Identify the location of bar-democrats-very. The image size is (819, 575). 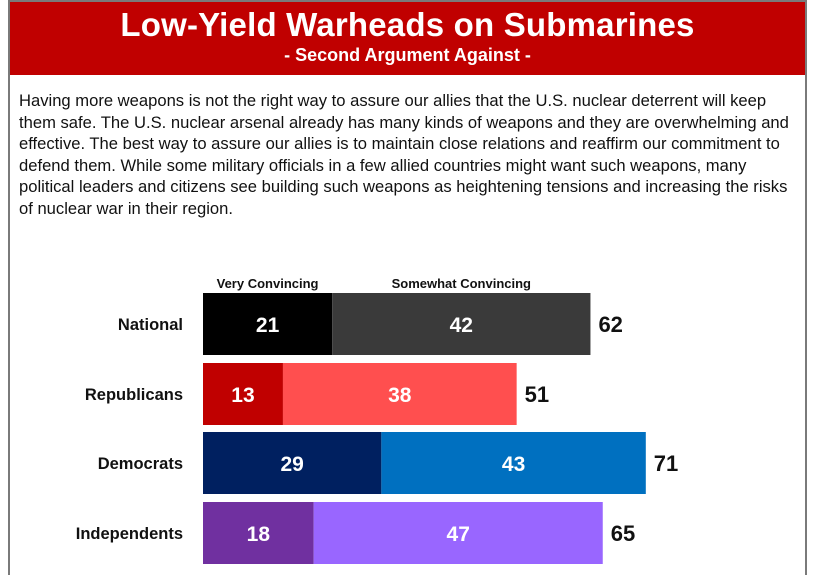
(292, 463).